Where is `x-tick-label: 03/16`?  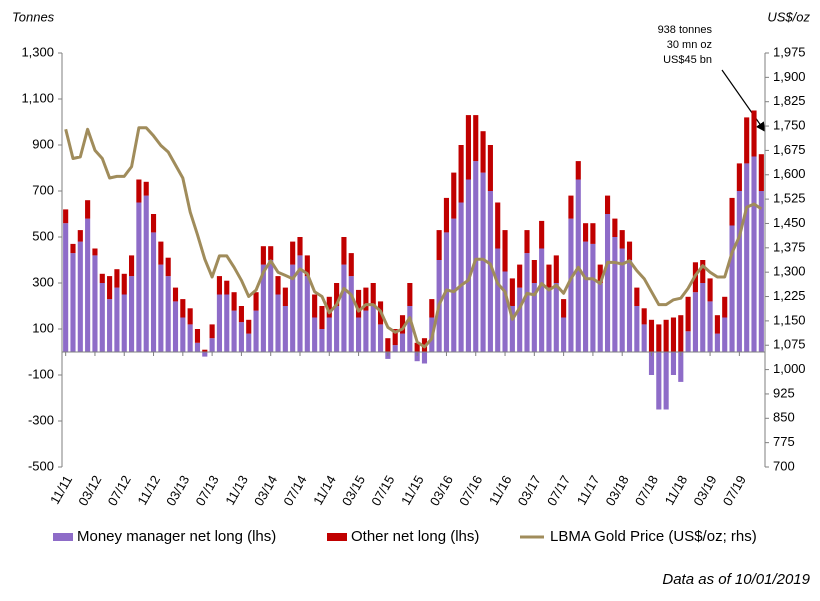 x-tick-label: 03/16 is located at coordinates (441, 491).